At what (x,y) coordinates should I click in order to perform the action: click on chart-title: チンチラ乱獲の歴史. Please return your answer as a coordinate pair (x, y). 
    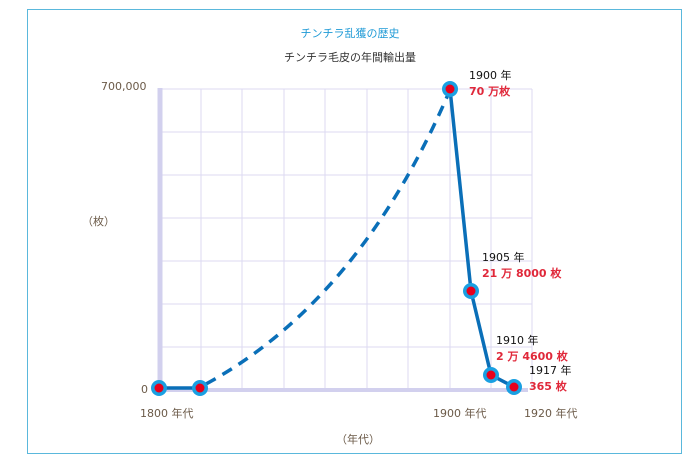
    Looking at the image, I should click on (350, 33).